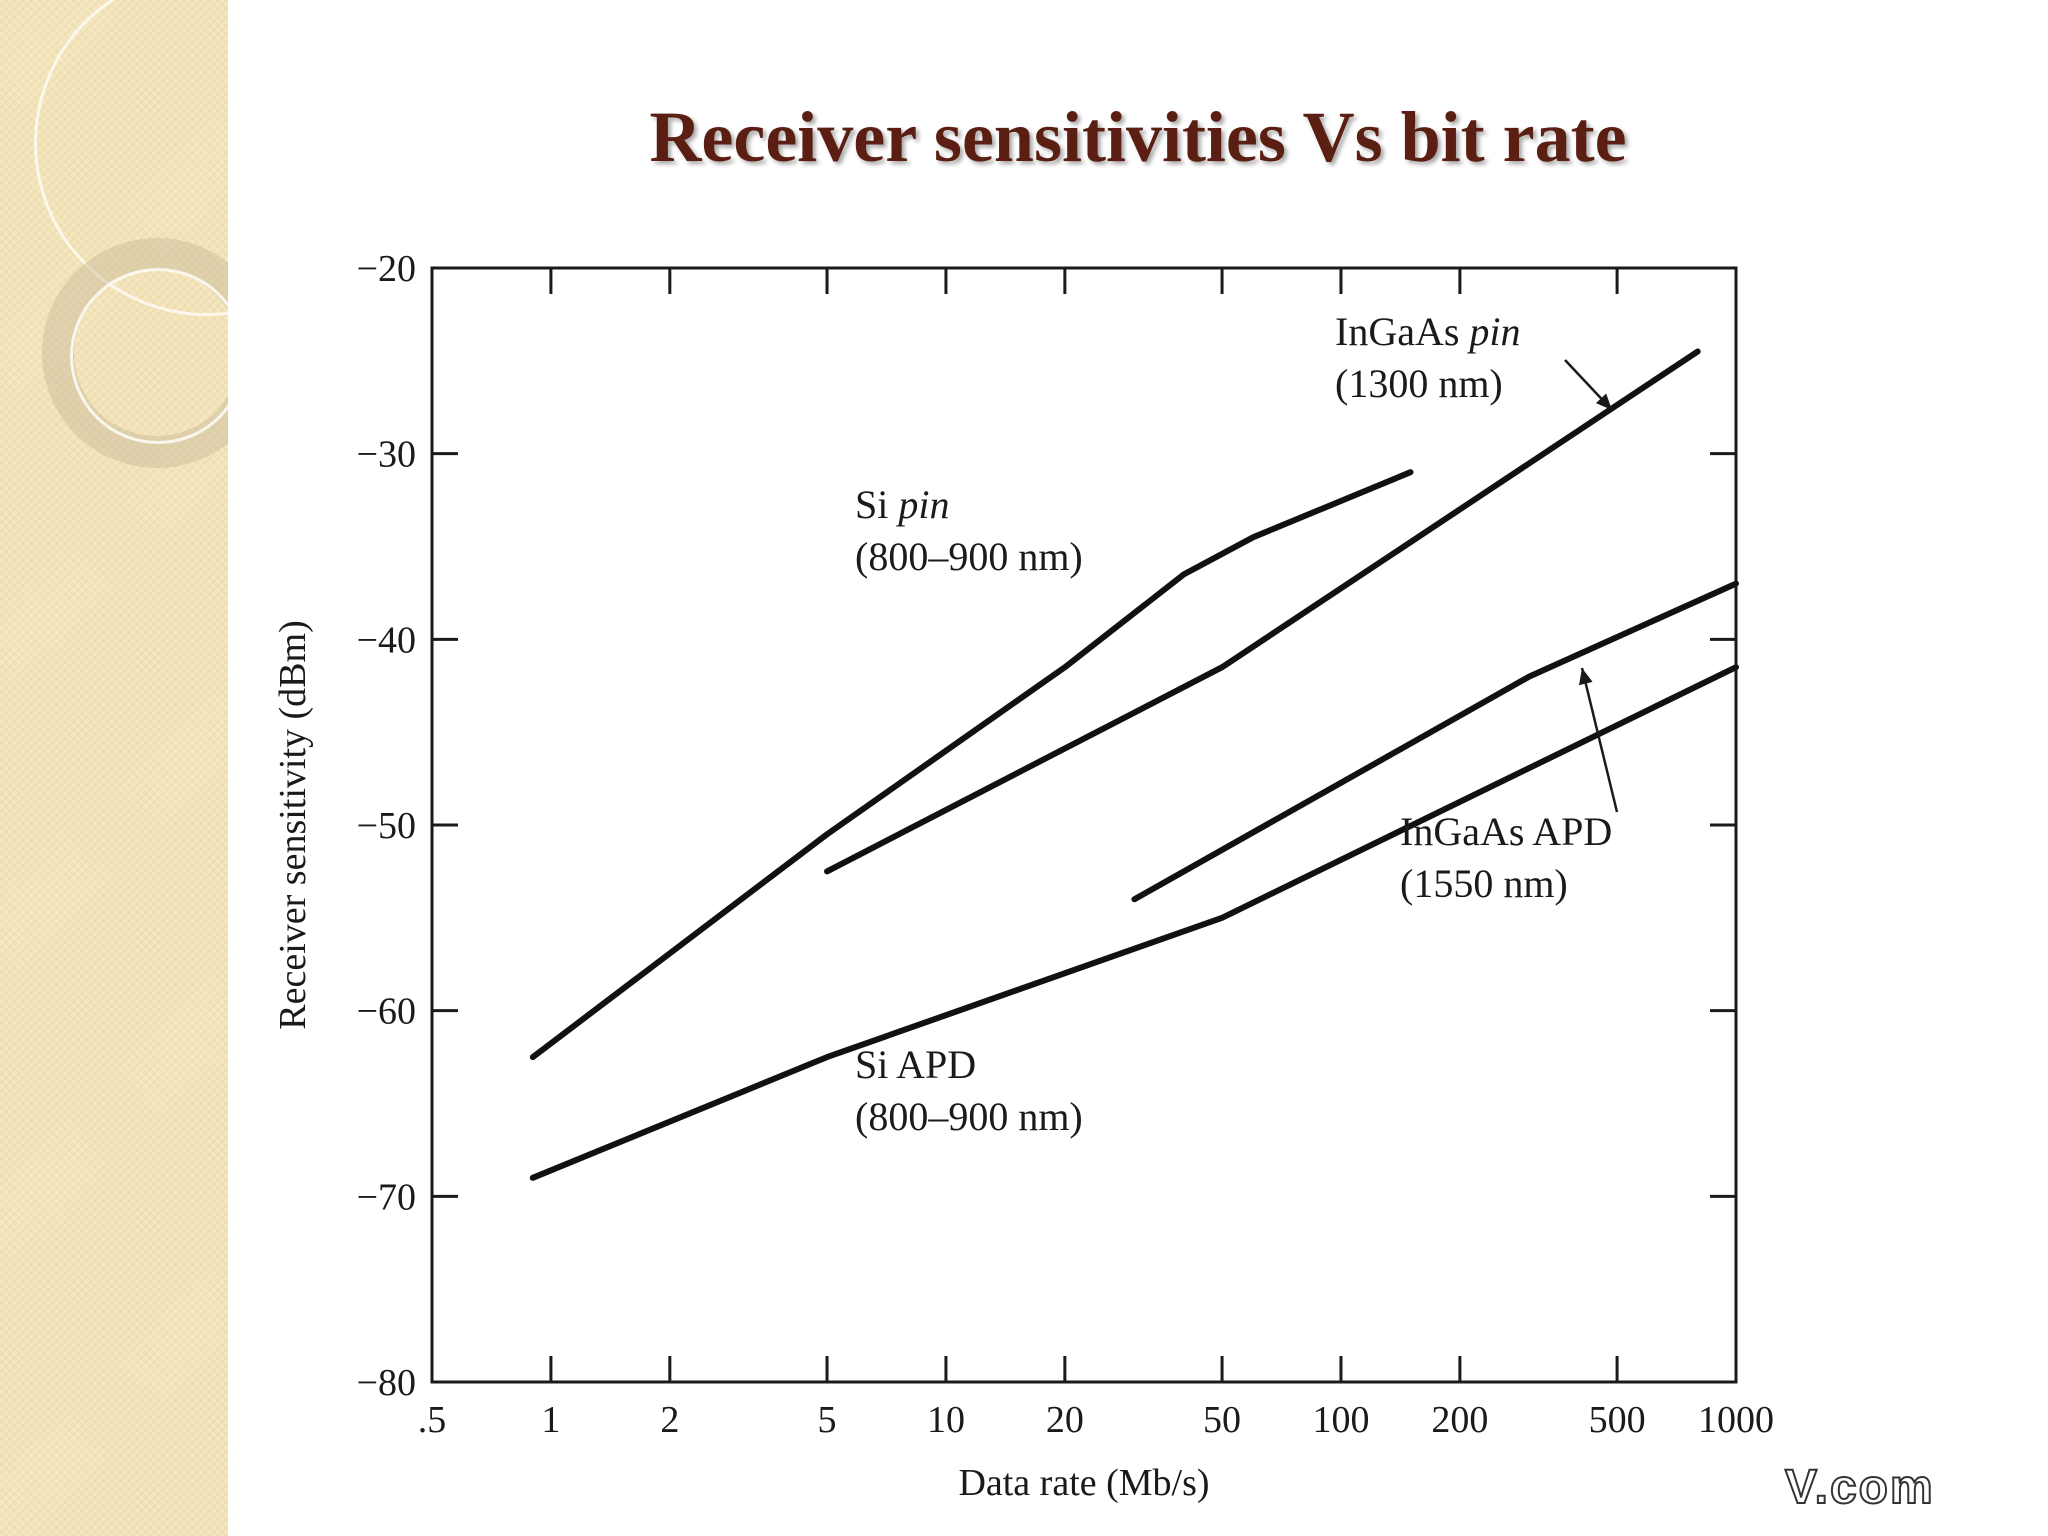 The height and width of the screenshot is (1536, 2048). I want to click on x-tick-label: 100, so click(1340, 1420).